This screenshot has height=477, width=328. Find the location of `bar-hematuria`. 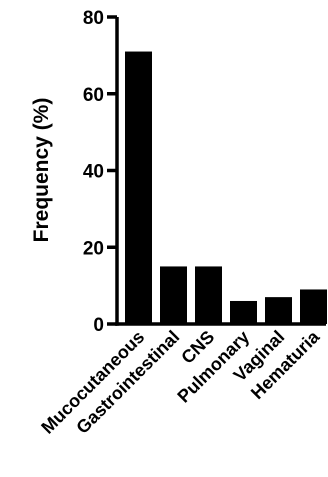

bar-hematuria is located at coordinates (313, 306).